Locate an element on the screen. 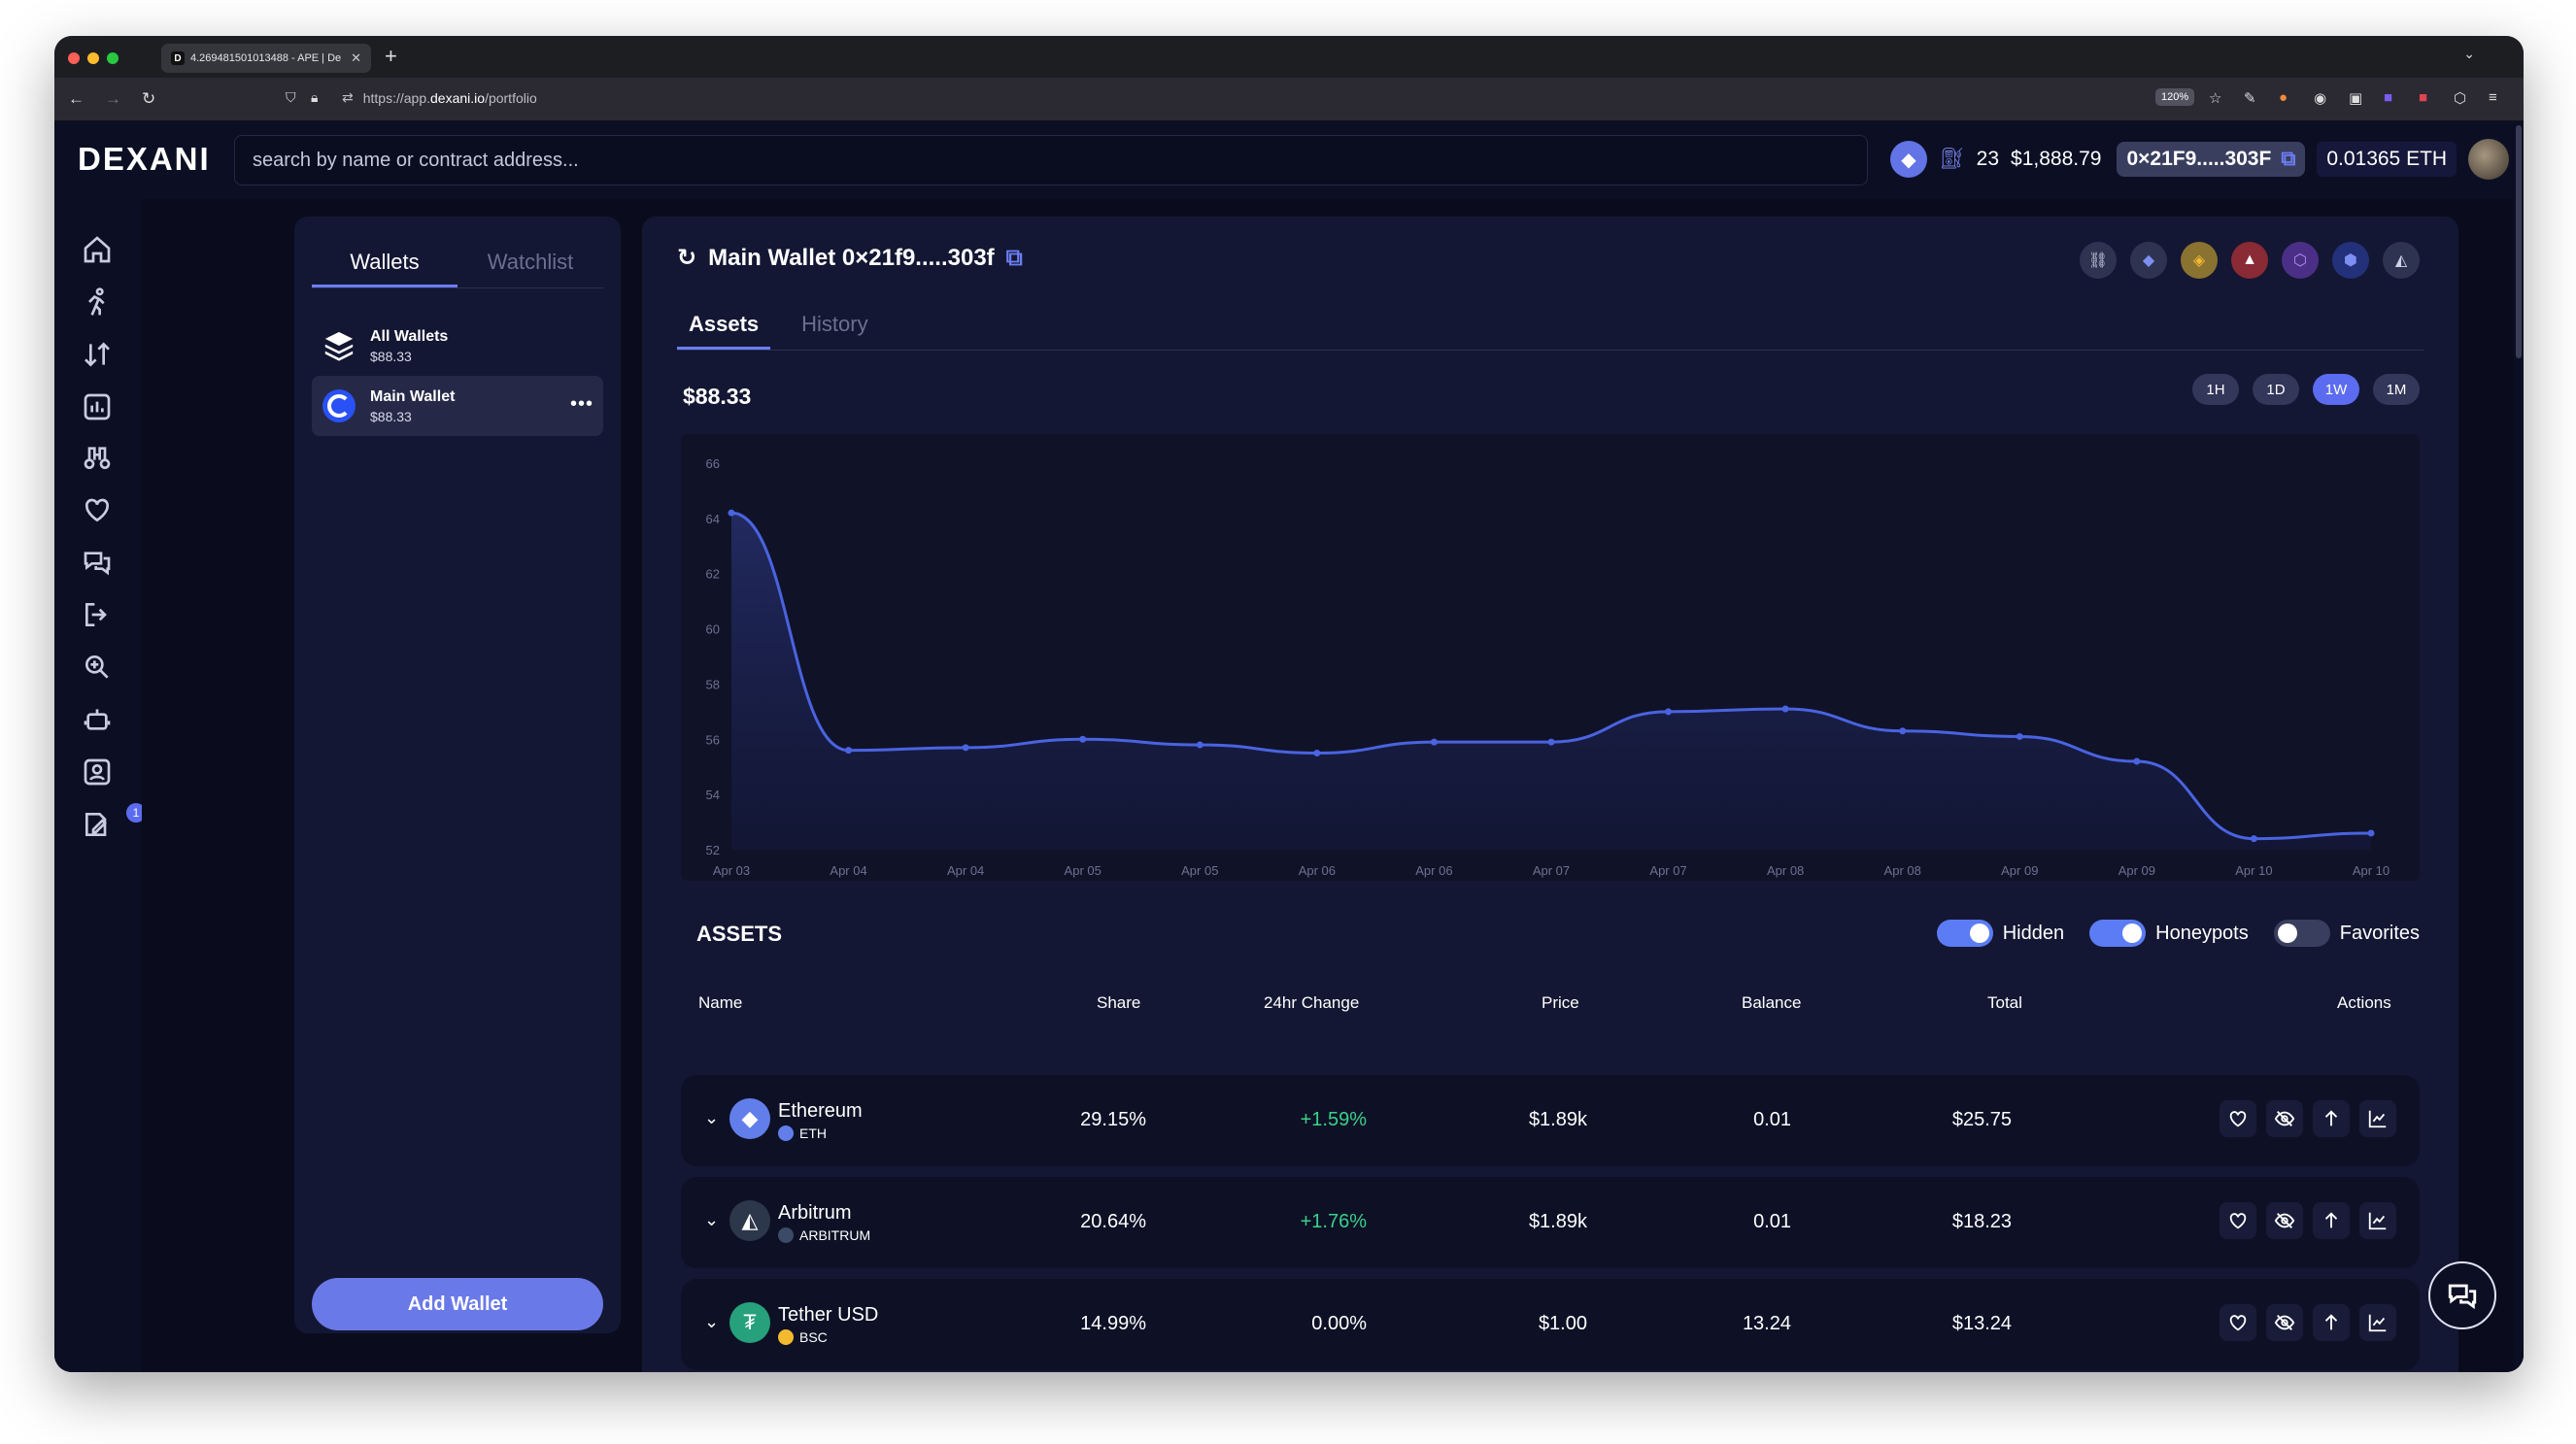  browser-tab: D 4.269481501013488 - APE | De ✕ is located at coordinates (266, 58).